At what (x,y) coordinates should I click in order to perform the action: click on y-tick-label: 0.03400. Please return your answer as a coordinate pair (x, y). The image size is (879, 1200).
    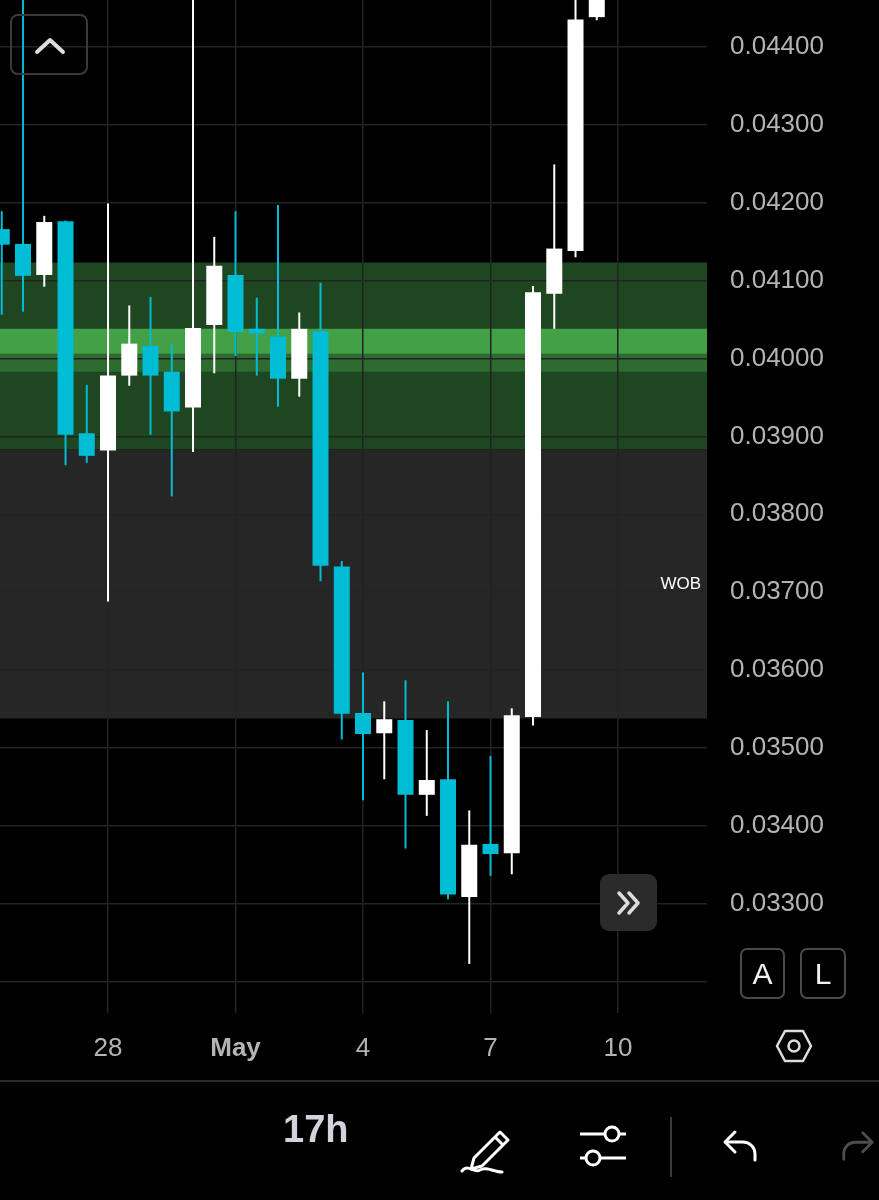
    Looking at the image, I should click on (777, 824).